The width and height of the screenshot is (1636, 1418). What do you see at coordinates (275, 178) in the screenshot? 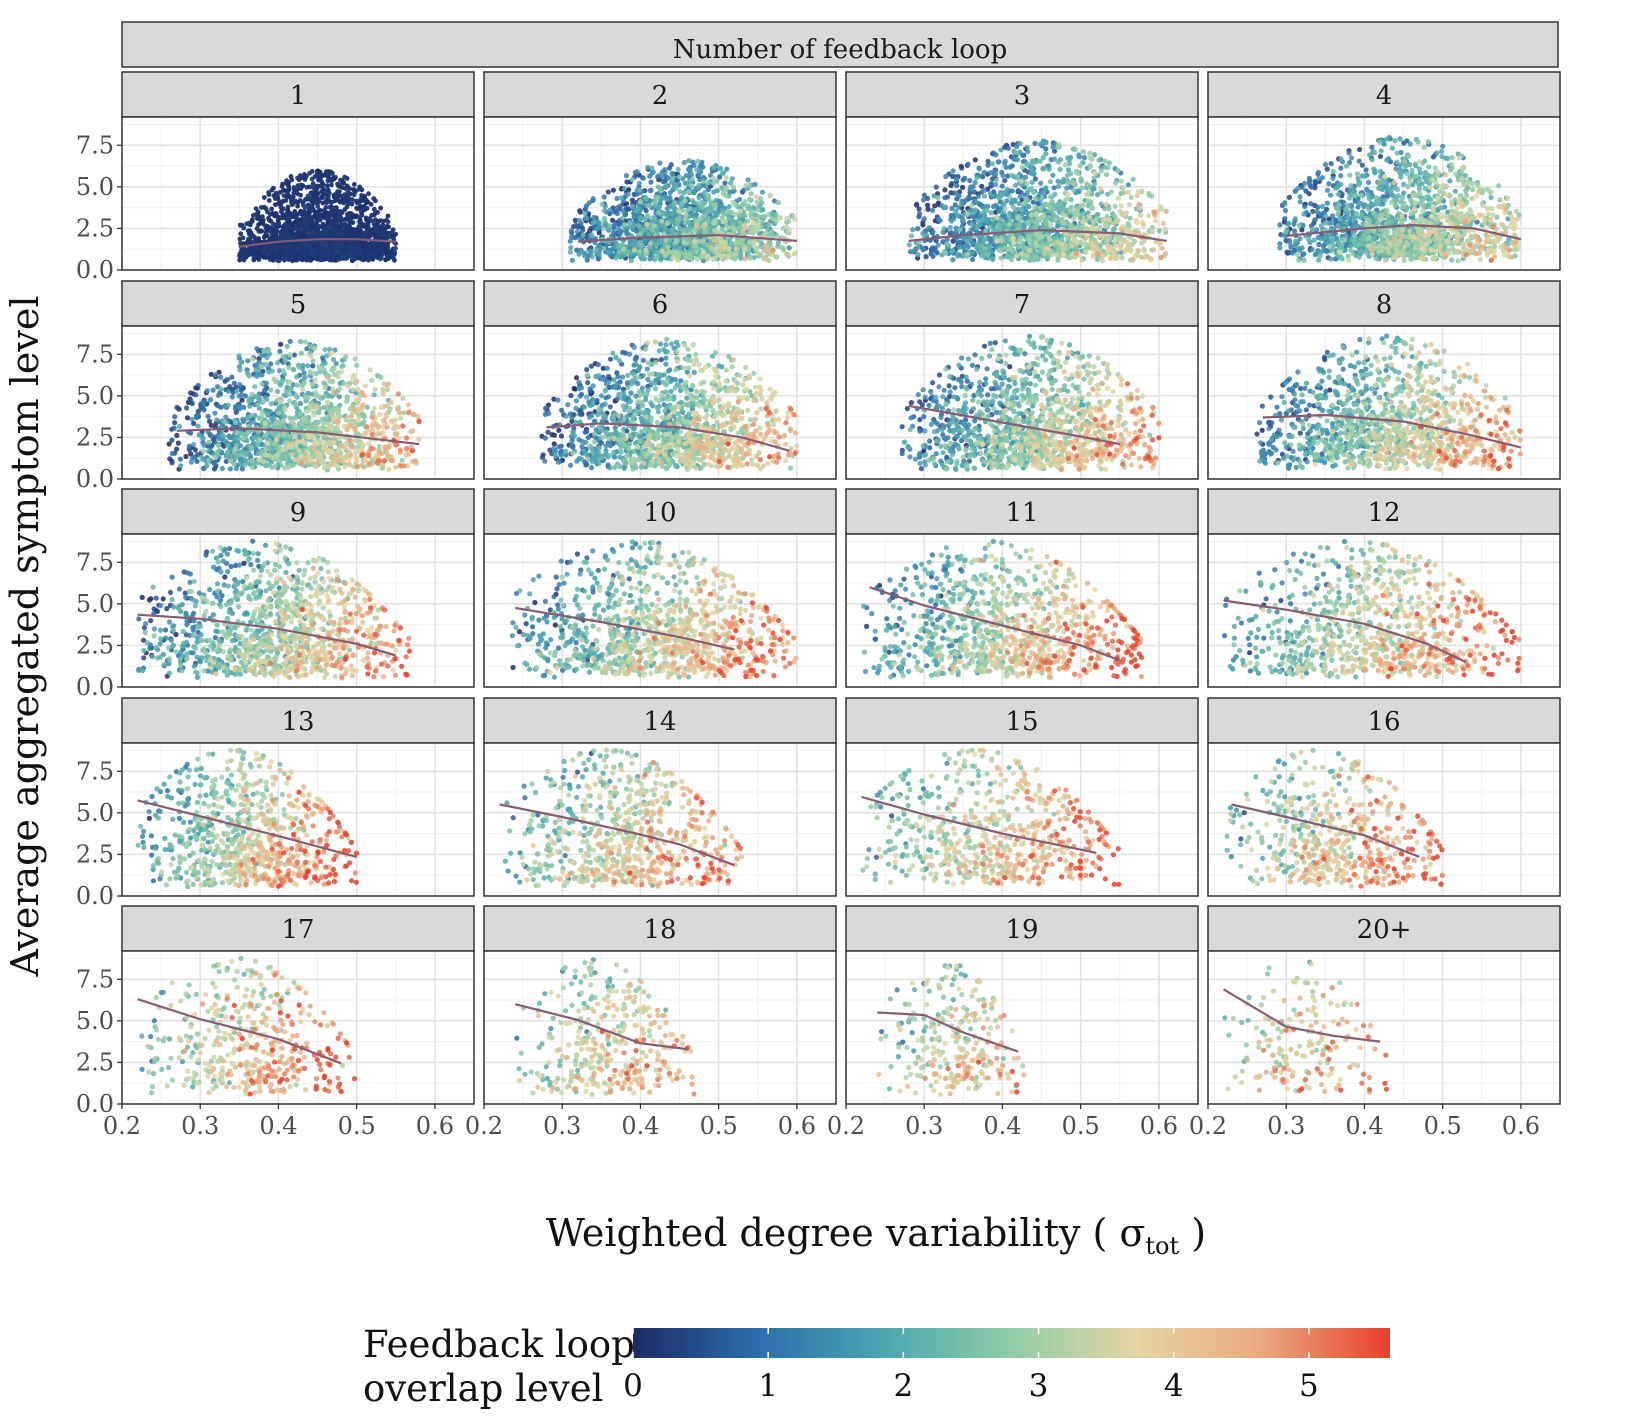
I see `facet-panel-1: 10.02.55.07.5` at bounding box center [275, 178].